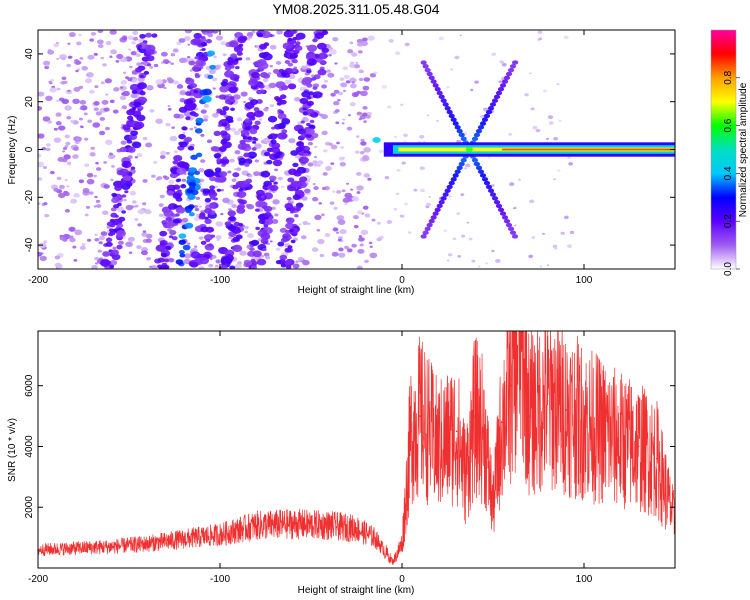  I want to click on y-tick-label: -20, so click(29, 197).